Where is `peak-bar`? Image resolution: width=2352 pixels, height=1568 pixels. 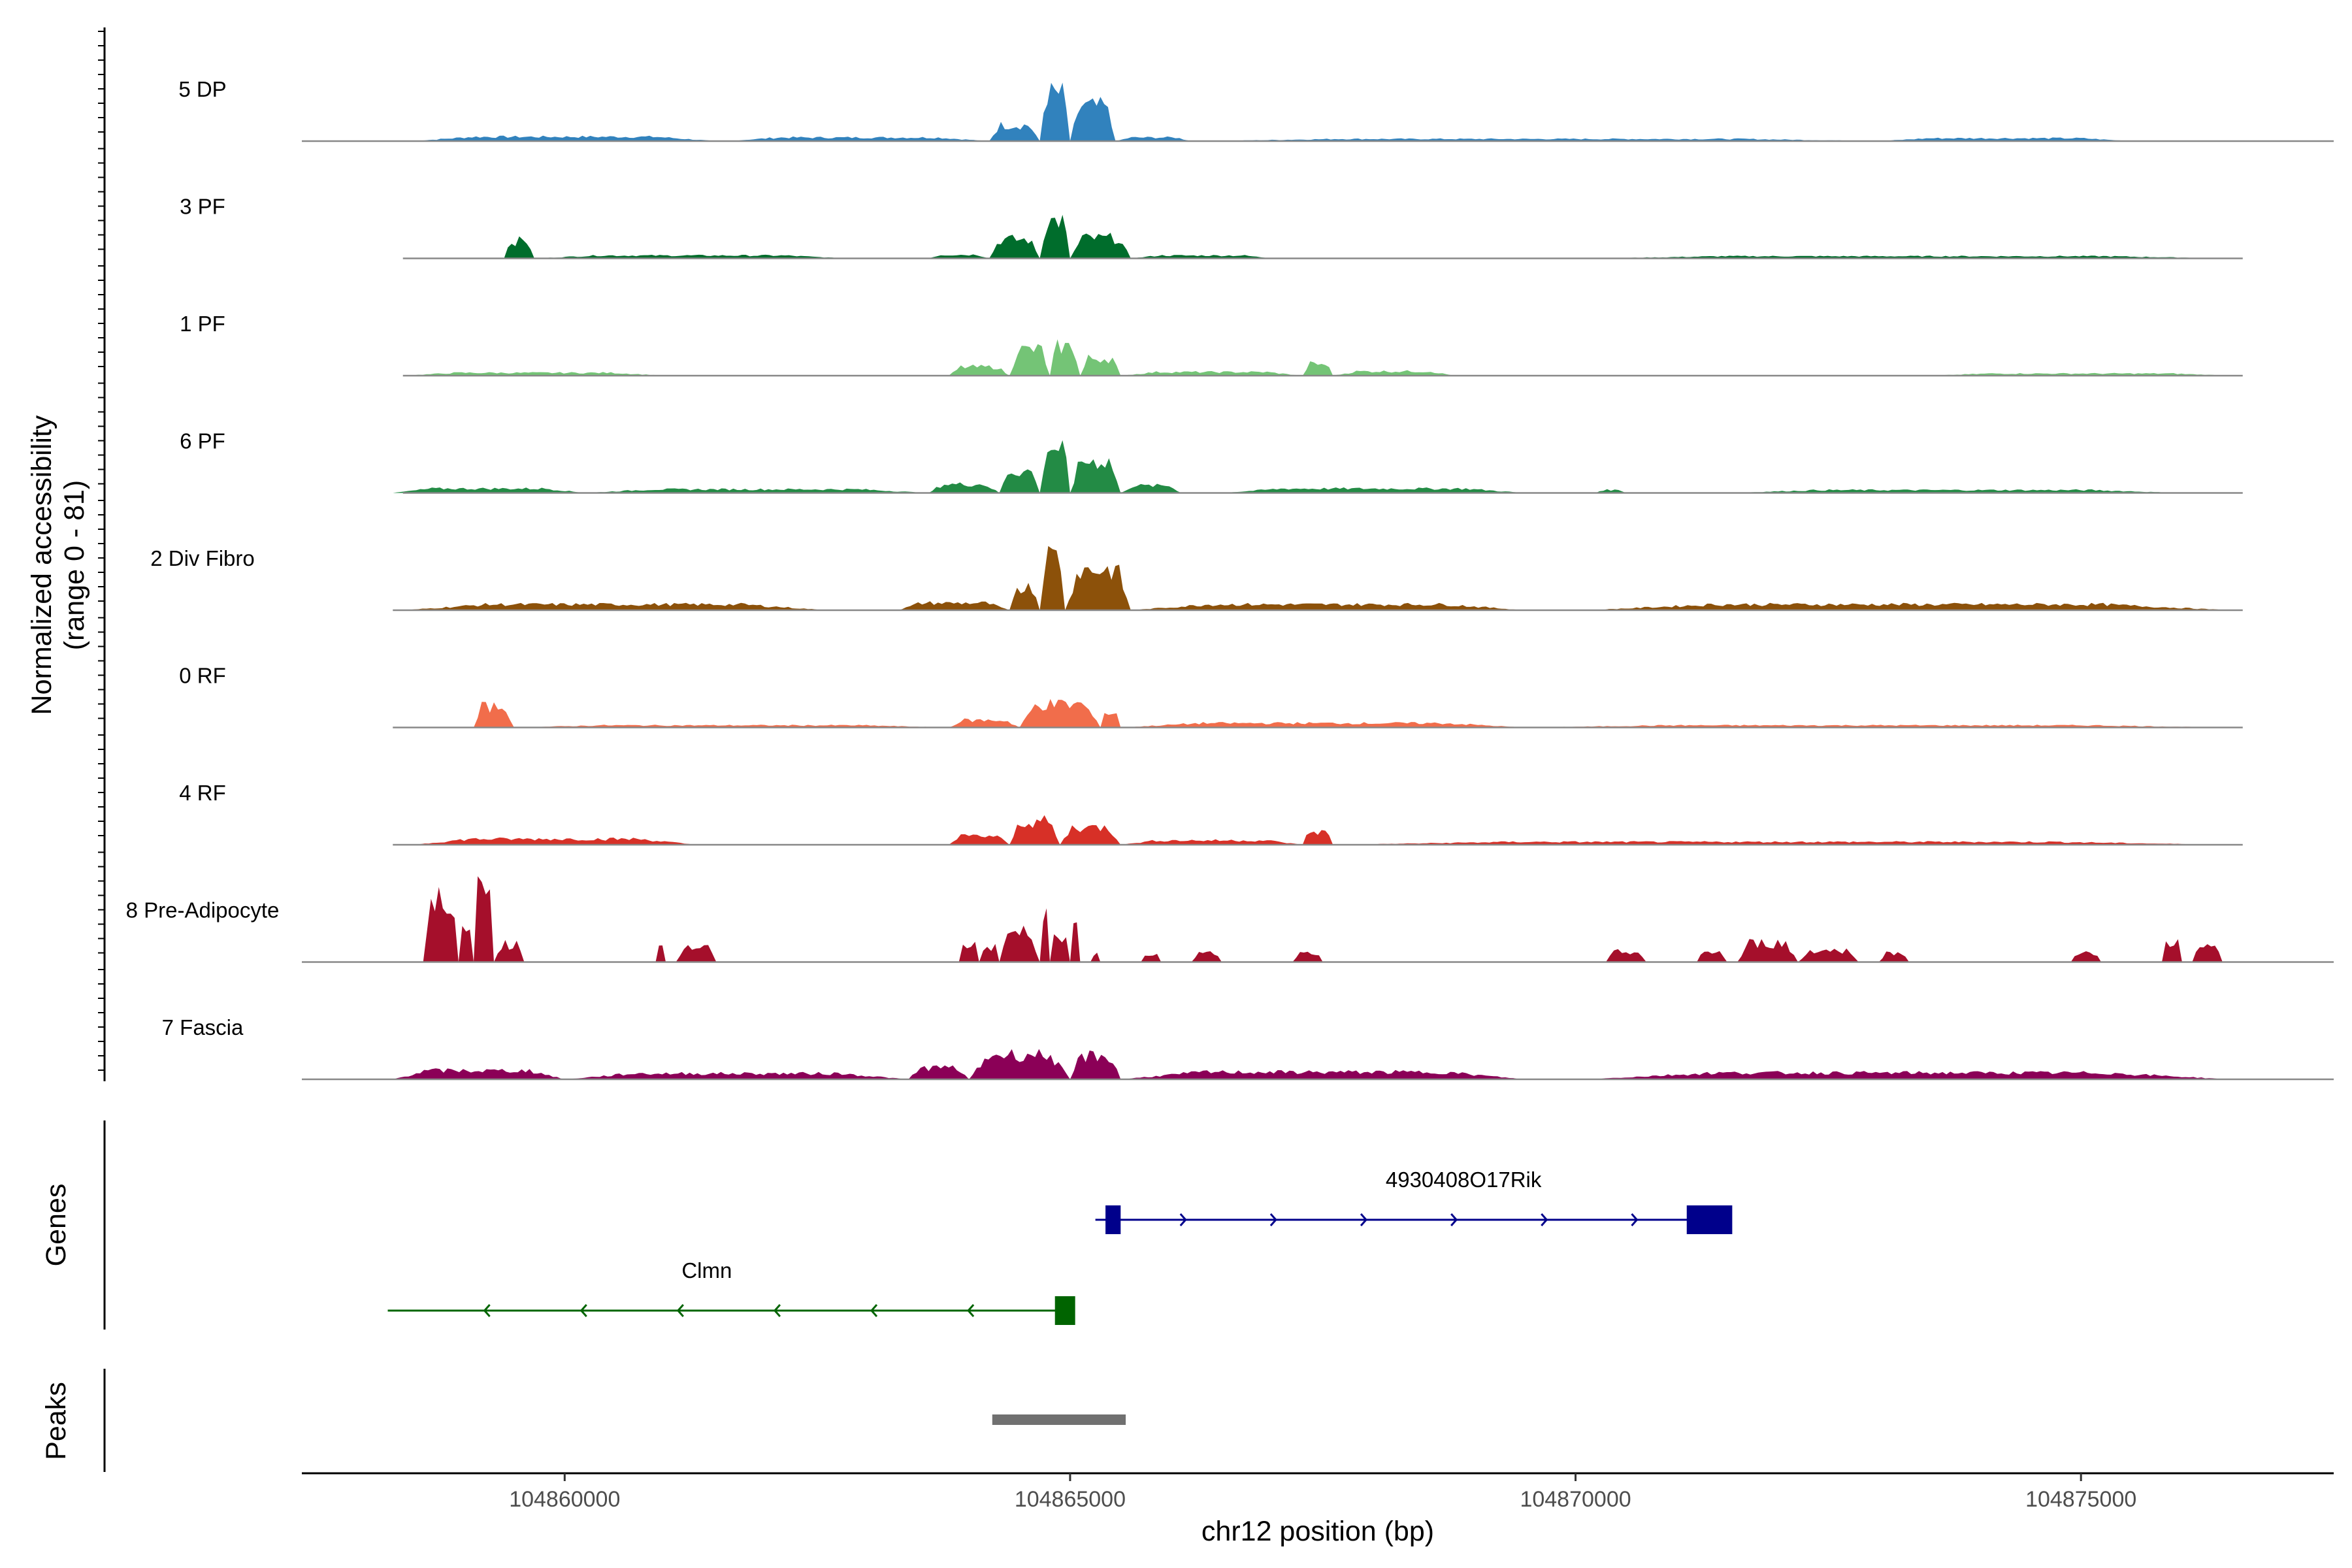 peak-bar is located at coordinates (1059, 1419).